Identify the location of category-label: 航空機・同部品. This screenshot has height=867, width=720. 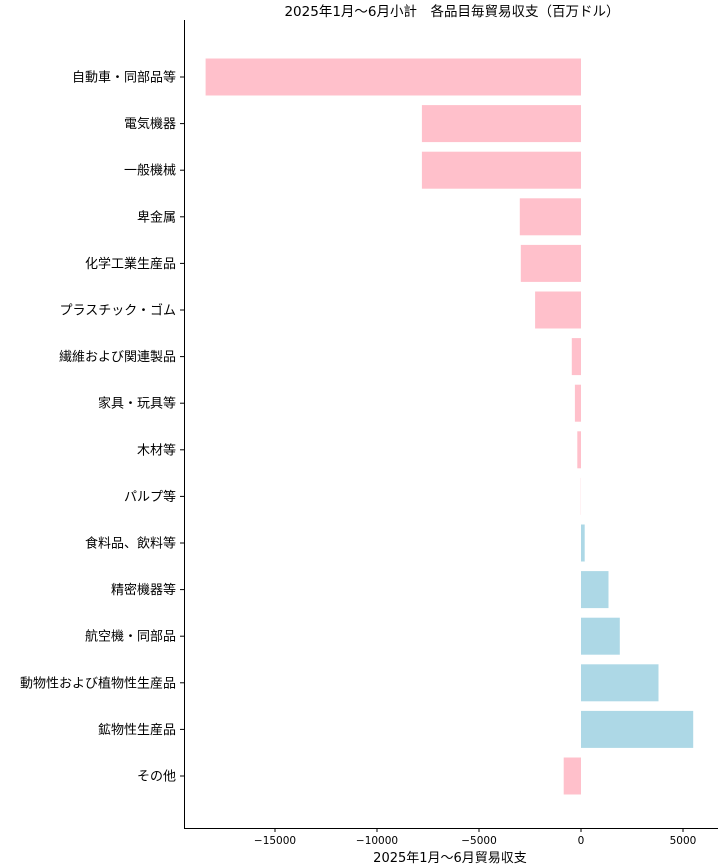
(130, 637).